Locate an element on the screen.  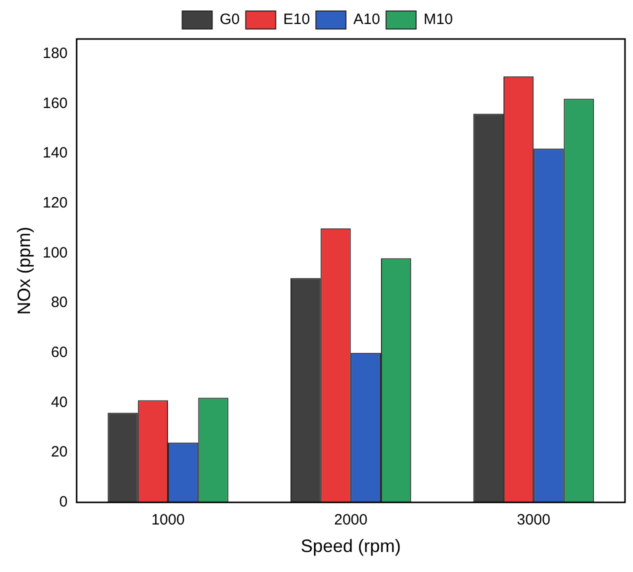
x-tick-label: 2000 is located at coordinates (351, 520).